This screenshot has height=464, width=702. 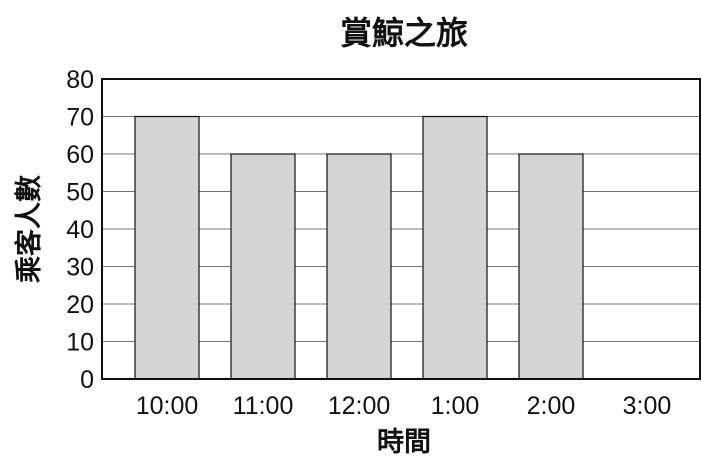 I want to click on y-tick-label: 80, so click(x=80, y=80).